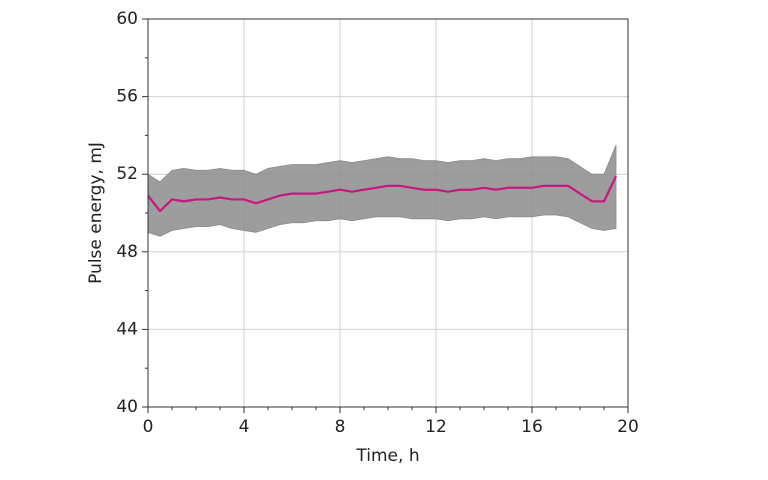  I want to click on y-tick-label: 52, so click(127, 174).